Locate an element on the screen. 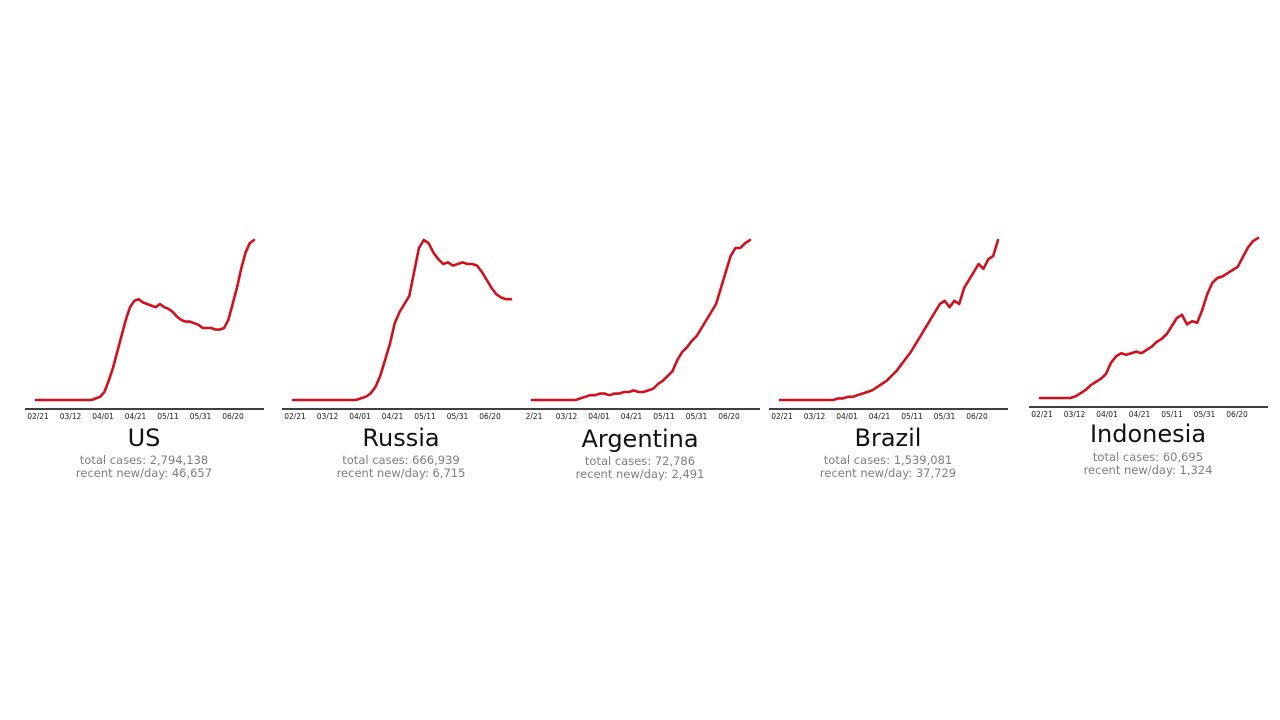  recent-new-per-day: recent new/day: 37,729 is located at coordinates (888, 473).